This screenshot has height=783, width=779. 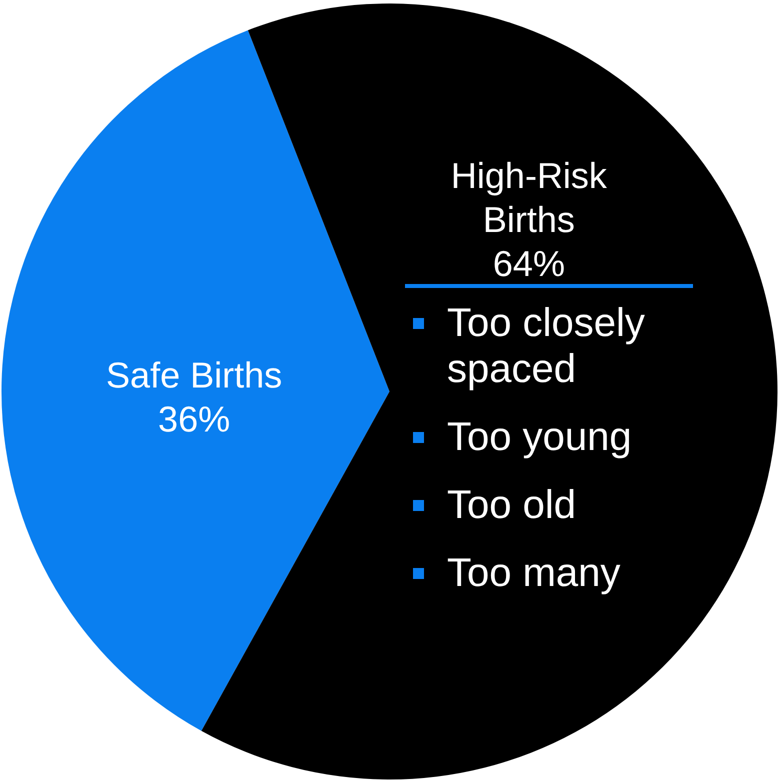 I want to click on slice-label: Safe Births, so click(x=194, y=375).